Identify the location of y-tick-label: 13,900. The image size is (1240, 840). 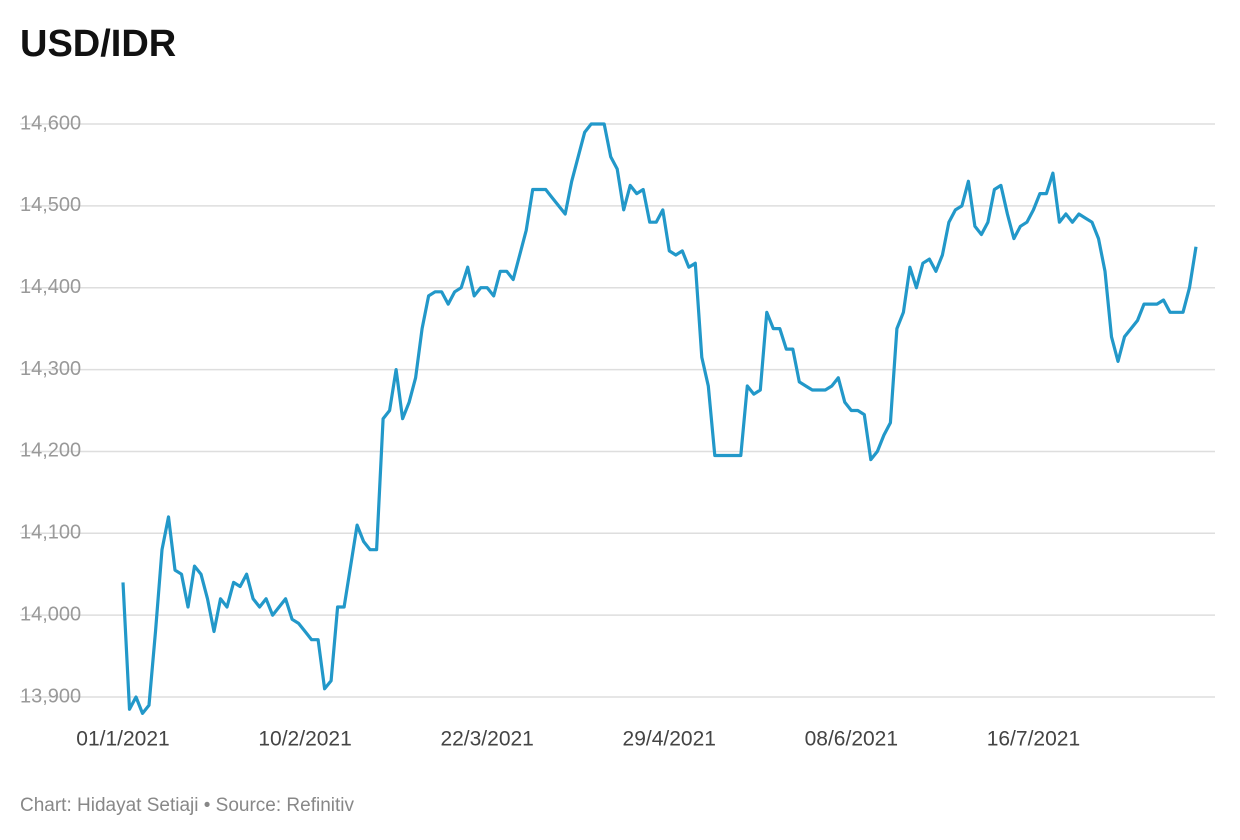
(50, 696).